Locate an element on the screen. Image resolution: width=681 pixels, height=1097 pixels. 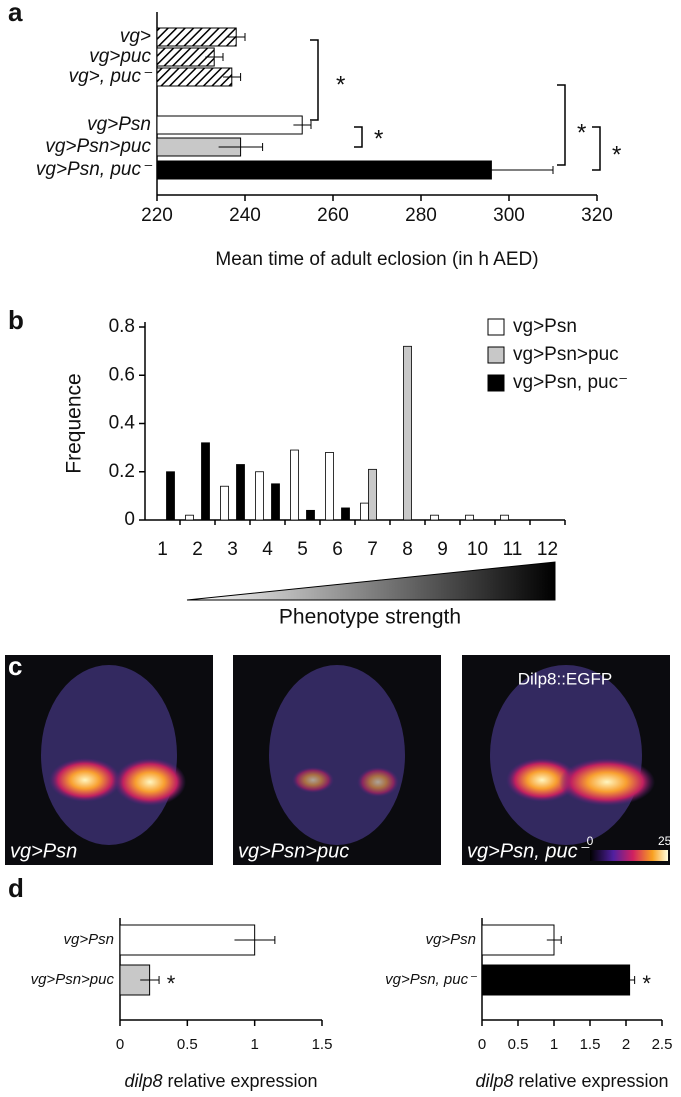
x-axis-label: Mean time of adult eclosion (in h AED) is located at coordinates (376, 259).